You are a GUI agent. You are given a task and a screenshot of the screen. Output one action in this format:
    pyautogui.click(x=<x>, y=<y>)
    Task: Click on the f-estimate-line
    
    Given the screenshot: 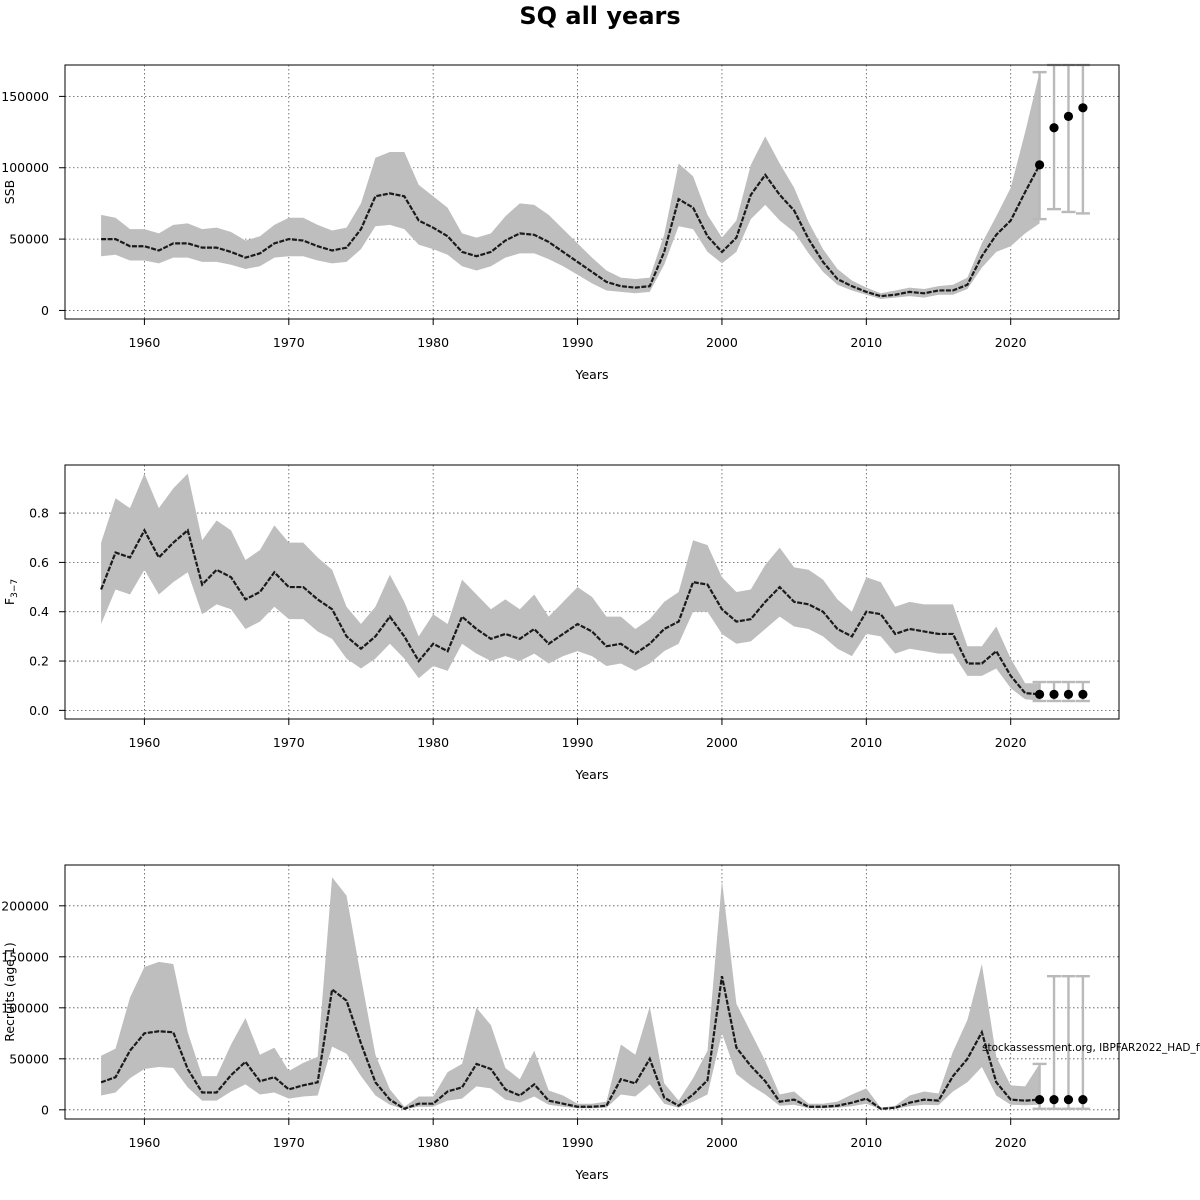 What is the action you would take?
    pyautogui.click(x=570, y=612)
    